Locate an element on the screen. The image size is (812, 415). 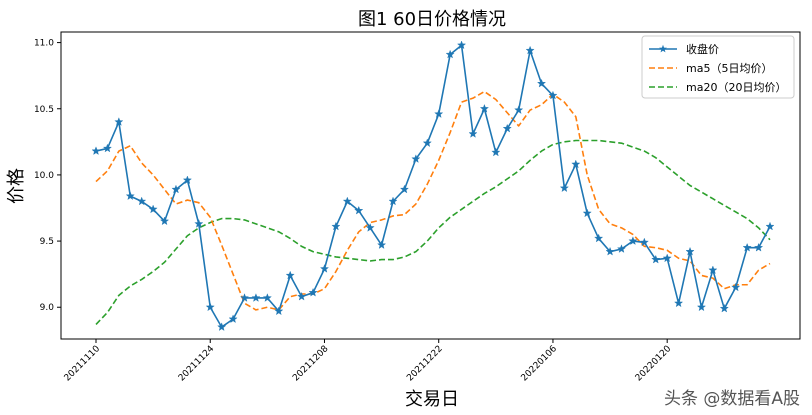
watermark-text: 头条 @数据看A股 is located at coordinates (731, 399).